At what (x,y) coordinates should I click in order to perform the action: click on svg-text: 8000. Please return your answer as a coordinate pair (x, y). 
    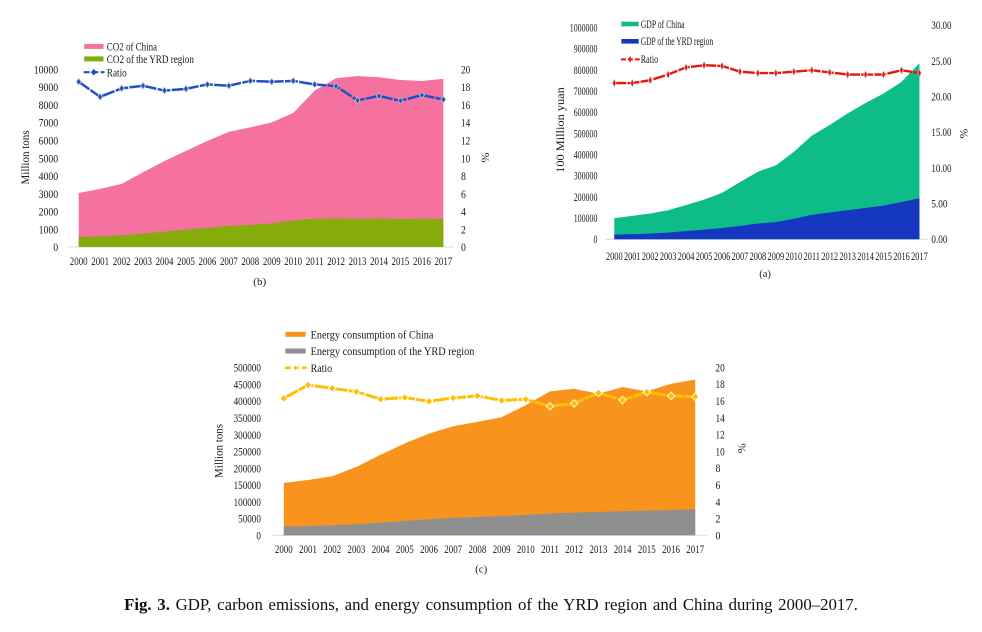
    Looking at the image, I should click on (49, 105).